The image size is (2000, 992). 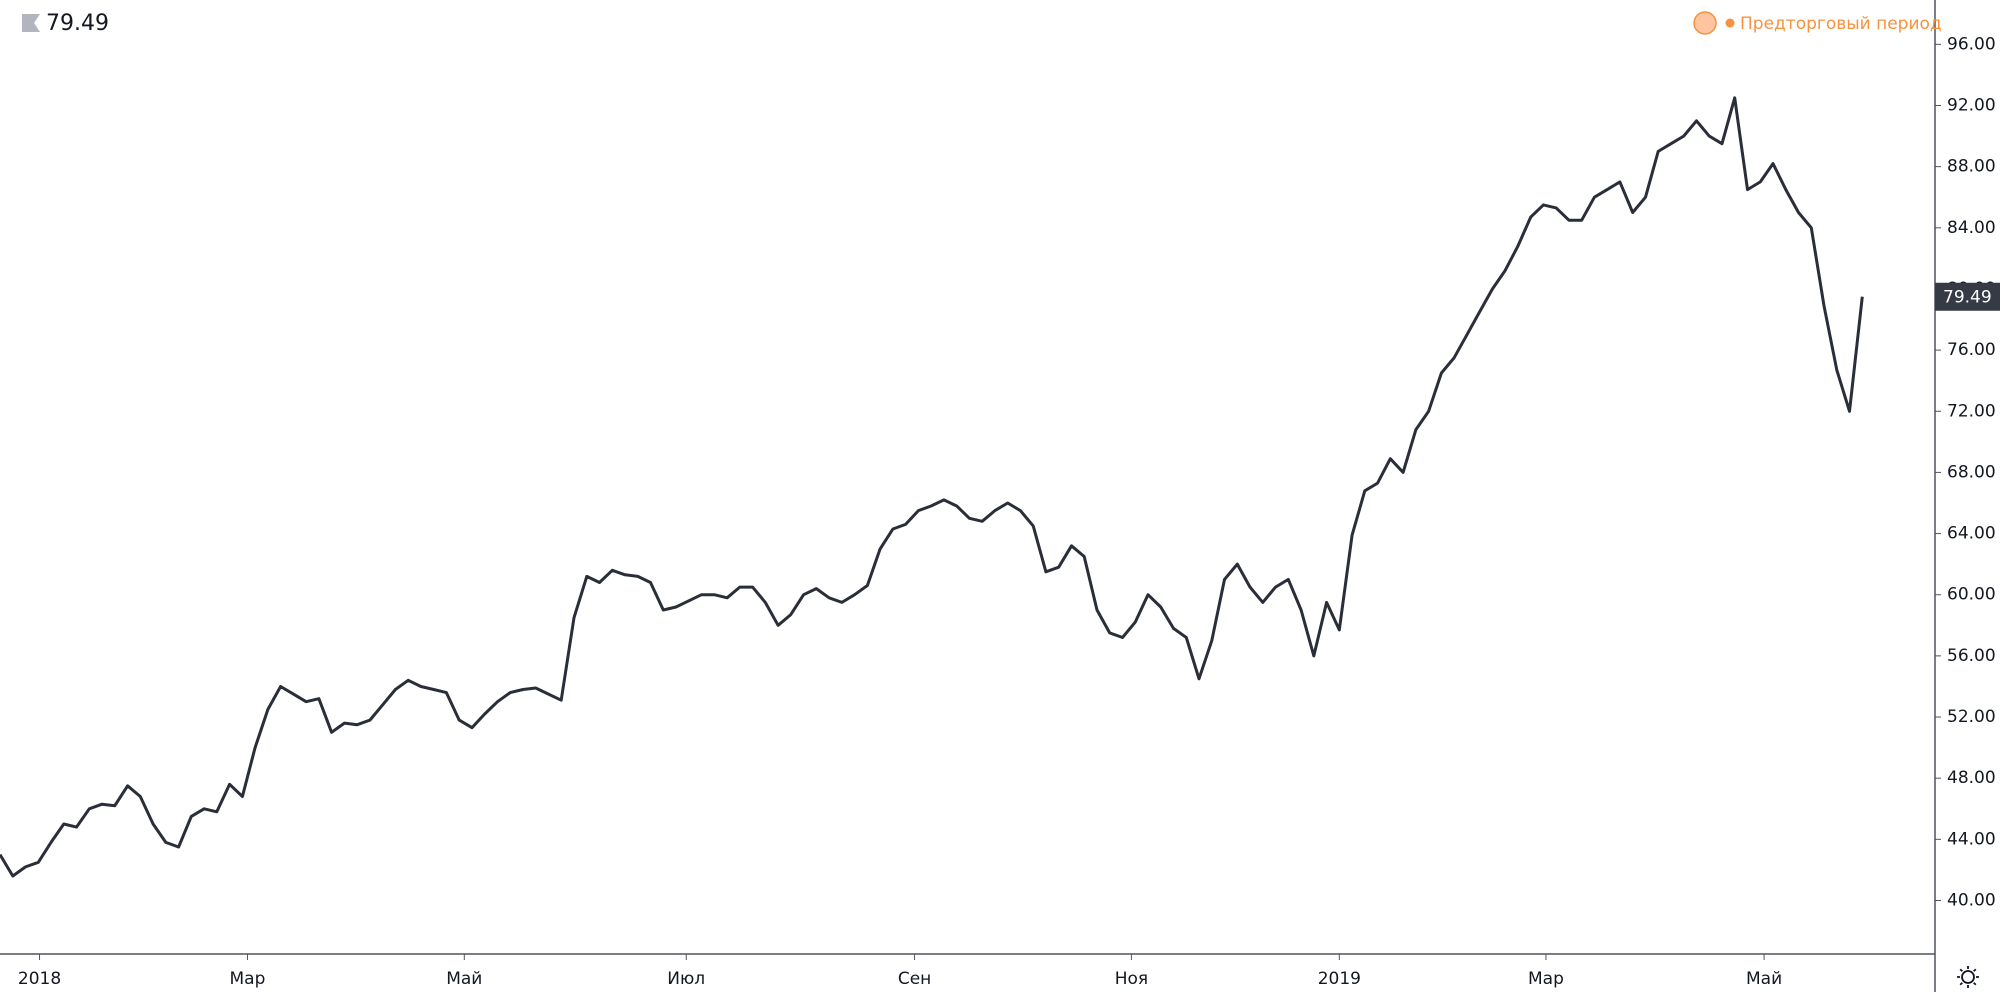 What do you see at coordinates (1131, 979) in the screenshot?
I see `x-tick-label: Ноя` at bounding box center [1131, 979].